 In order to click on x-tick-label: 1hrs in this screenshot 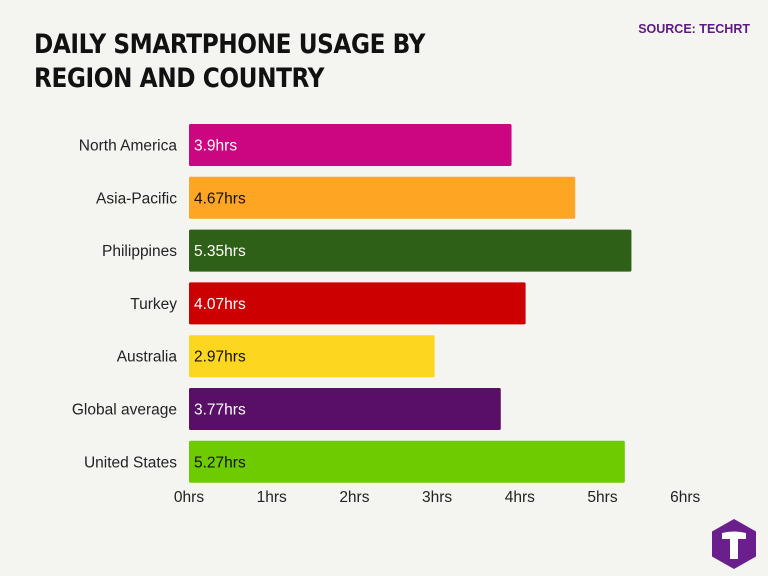, I will do `click(272, 497)`.